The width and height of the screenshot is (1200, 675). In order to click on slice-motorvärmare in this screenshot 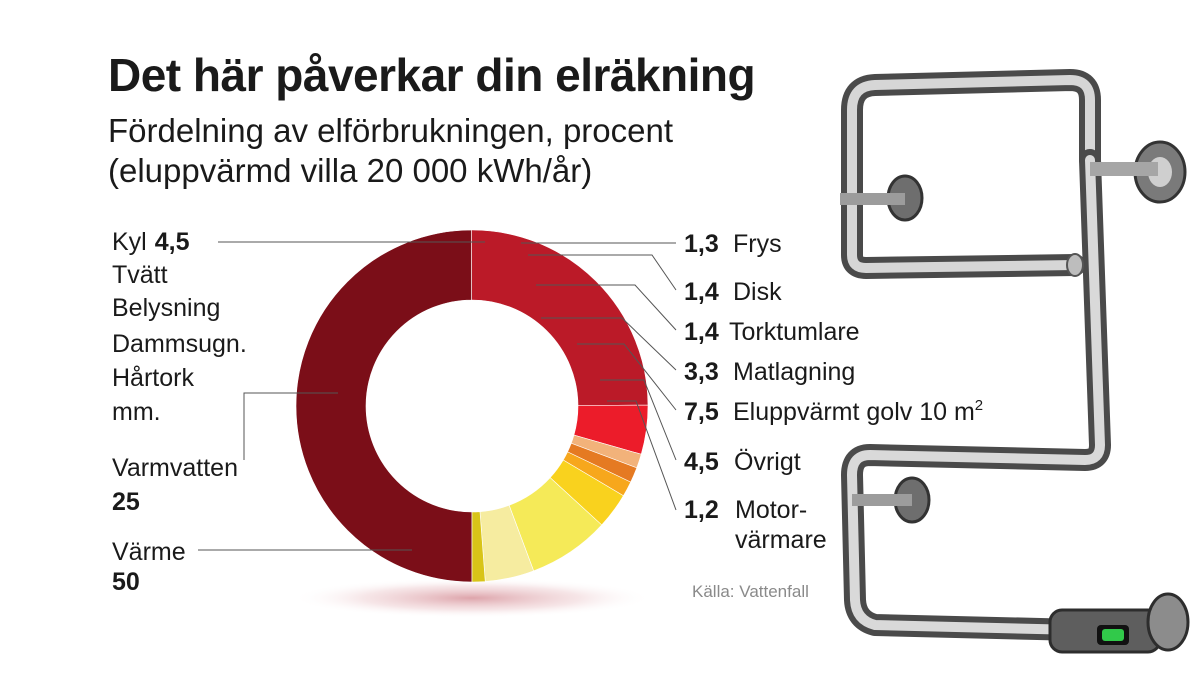, I will do `click(478, 547)`.